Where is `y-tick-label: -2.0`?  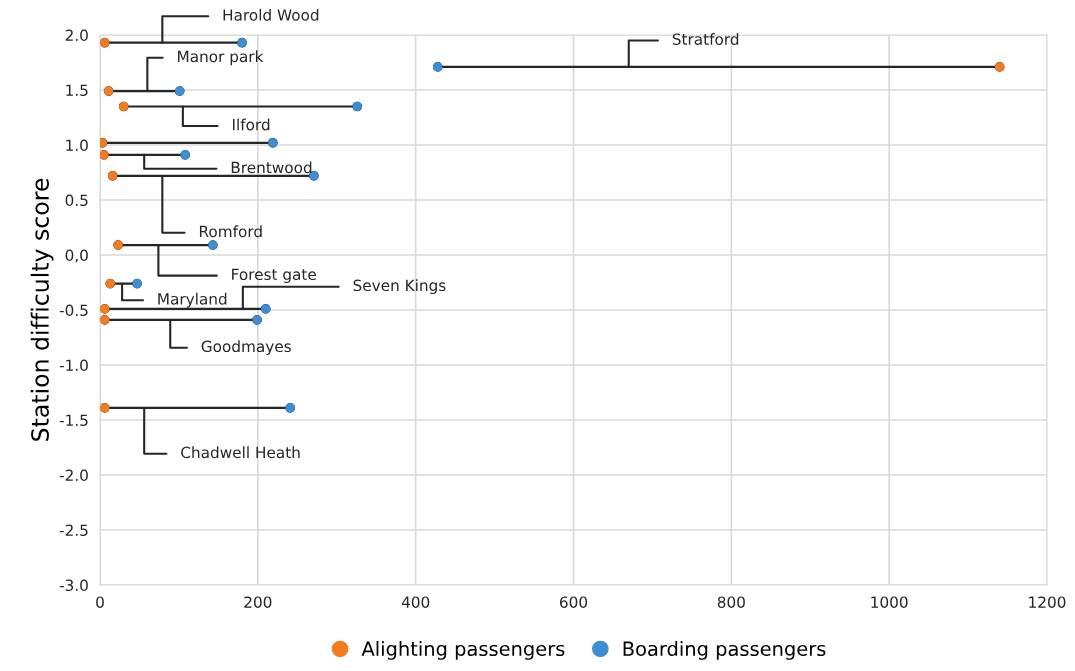 y-tick-label: -2.0 is located at coordinates (73, 475).